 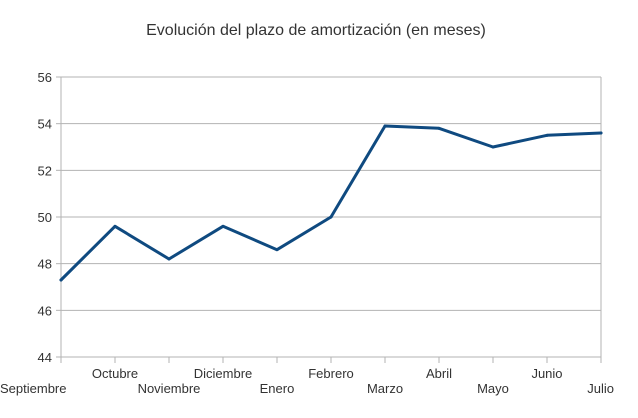 What do you see at coordinates (45, 170) in the screenshot?
I see `y-tick-label: 52` at bounding box center [45, 170].